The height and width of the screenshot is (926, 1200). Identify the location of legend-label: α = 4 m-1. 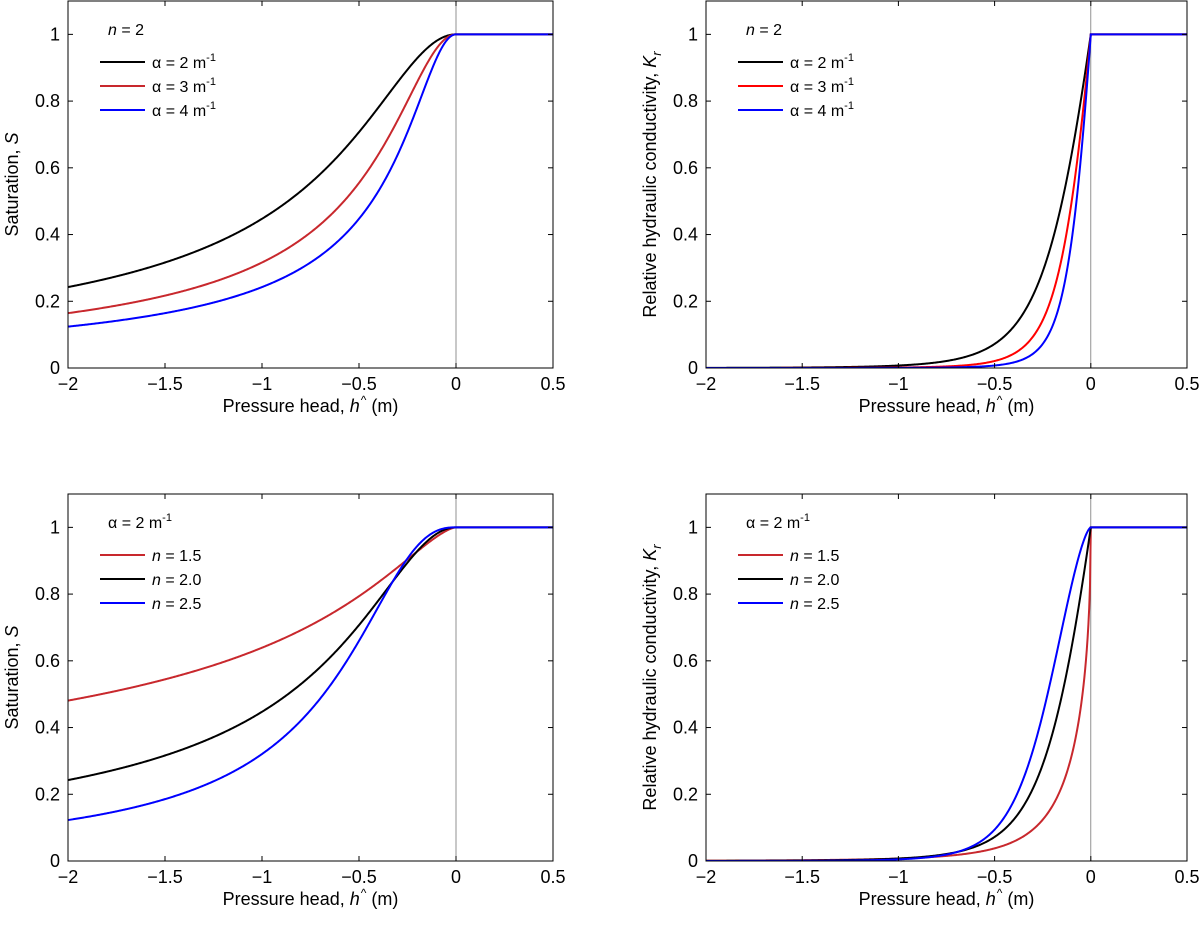
(184, 110).